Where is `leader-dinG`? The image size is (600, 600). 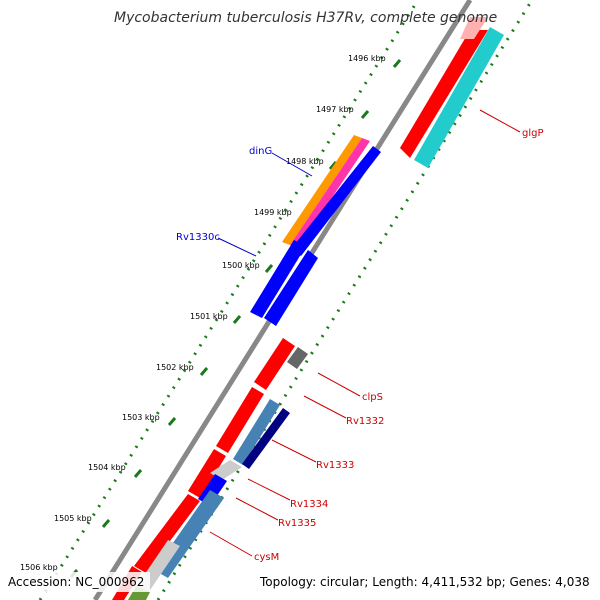
leader-dinG is located at coordinates (292, 164).